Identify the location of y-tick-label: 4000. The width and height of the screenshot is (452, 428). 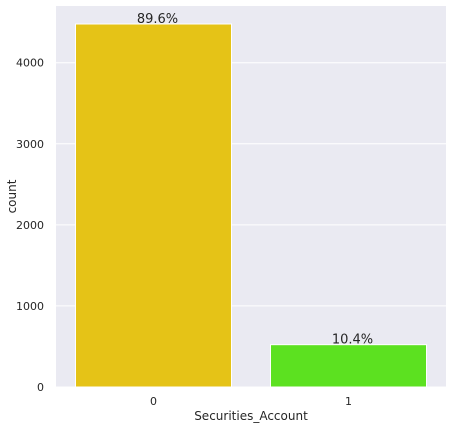
(30, 63).